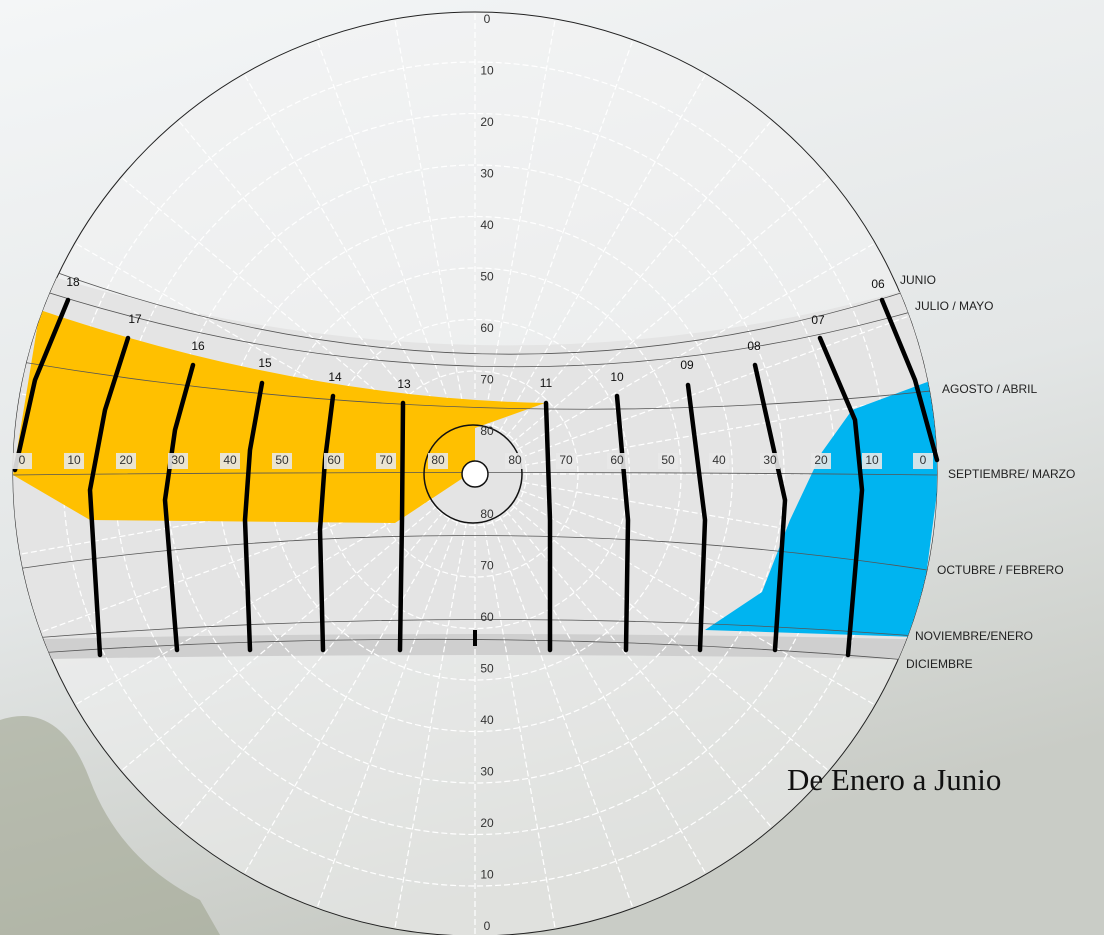 This screenshot has height=935, width=1104. I want to click on hour-label: 18, so click(73, 282).